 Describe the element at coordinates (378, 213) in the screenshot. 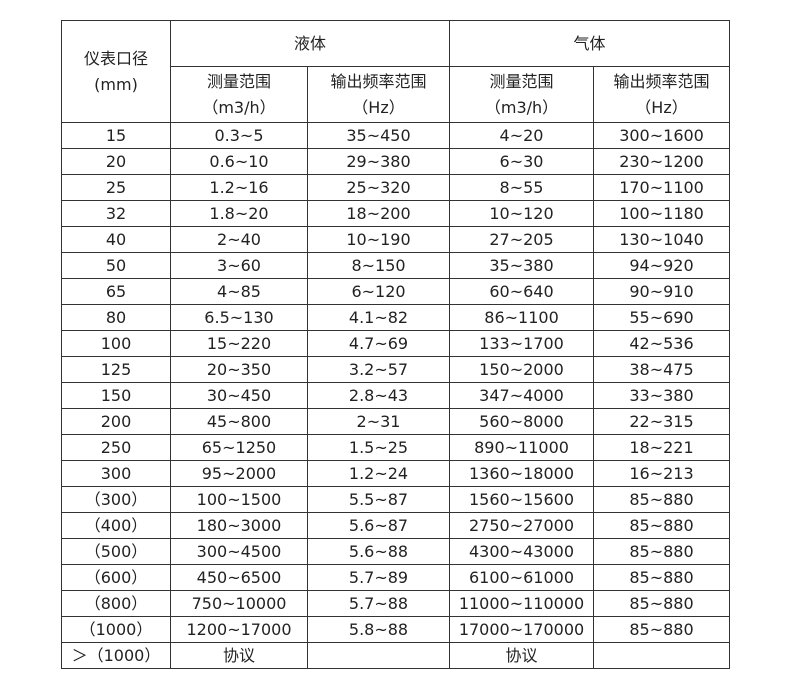

I see `data-cell: 18~200` at that location.